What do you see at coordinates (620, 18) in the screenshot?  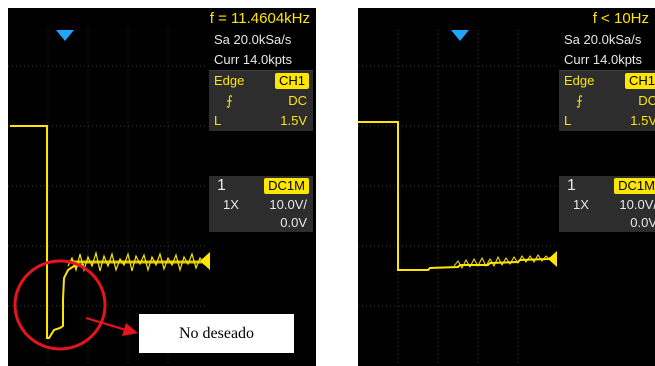 I see `frequency-readout: f < 10Hz` at bounding box center [620, 18].